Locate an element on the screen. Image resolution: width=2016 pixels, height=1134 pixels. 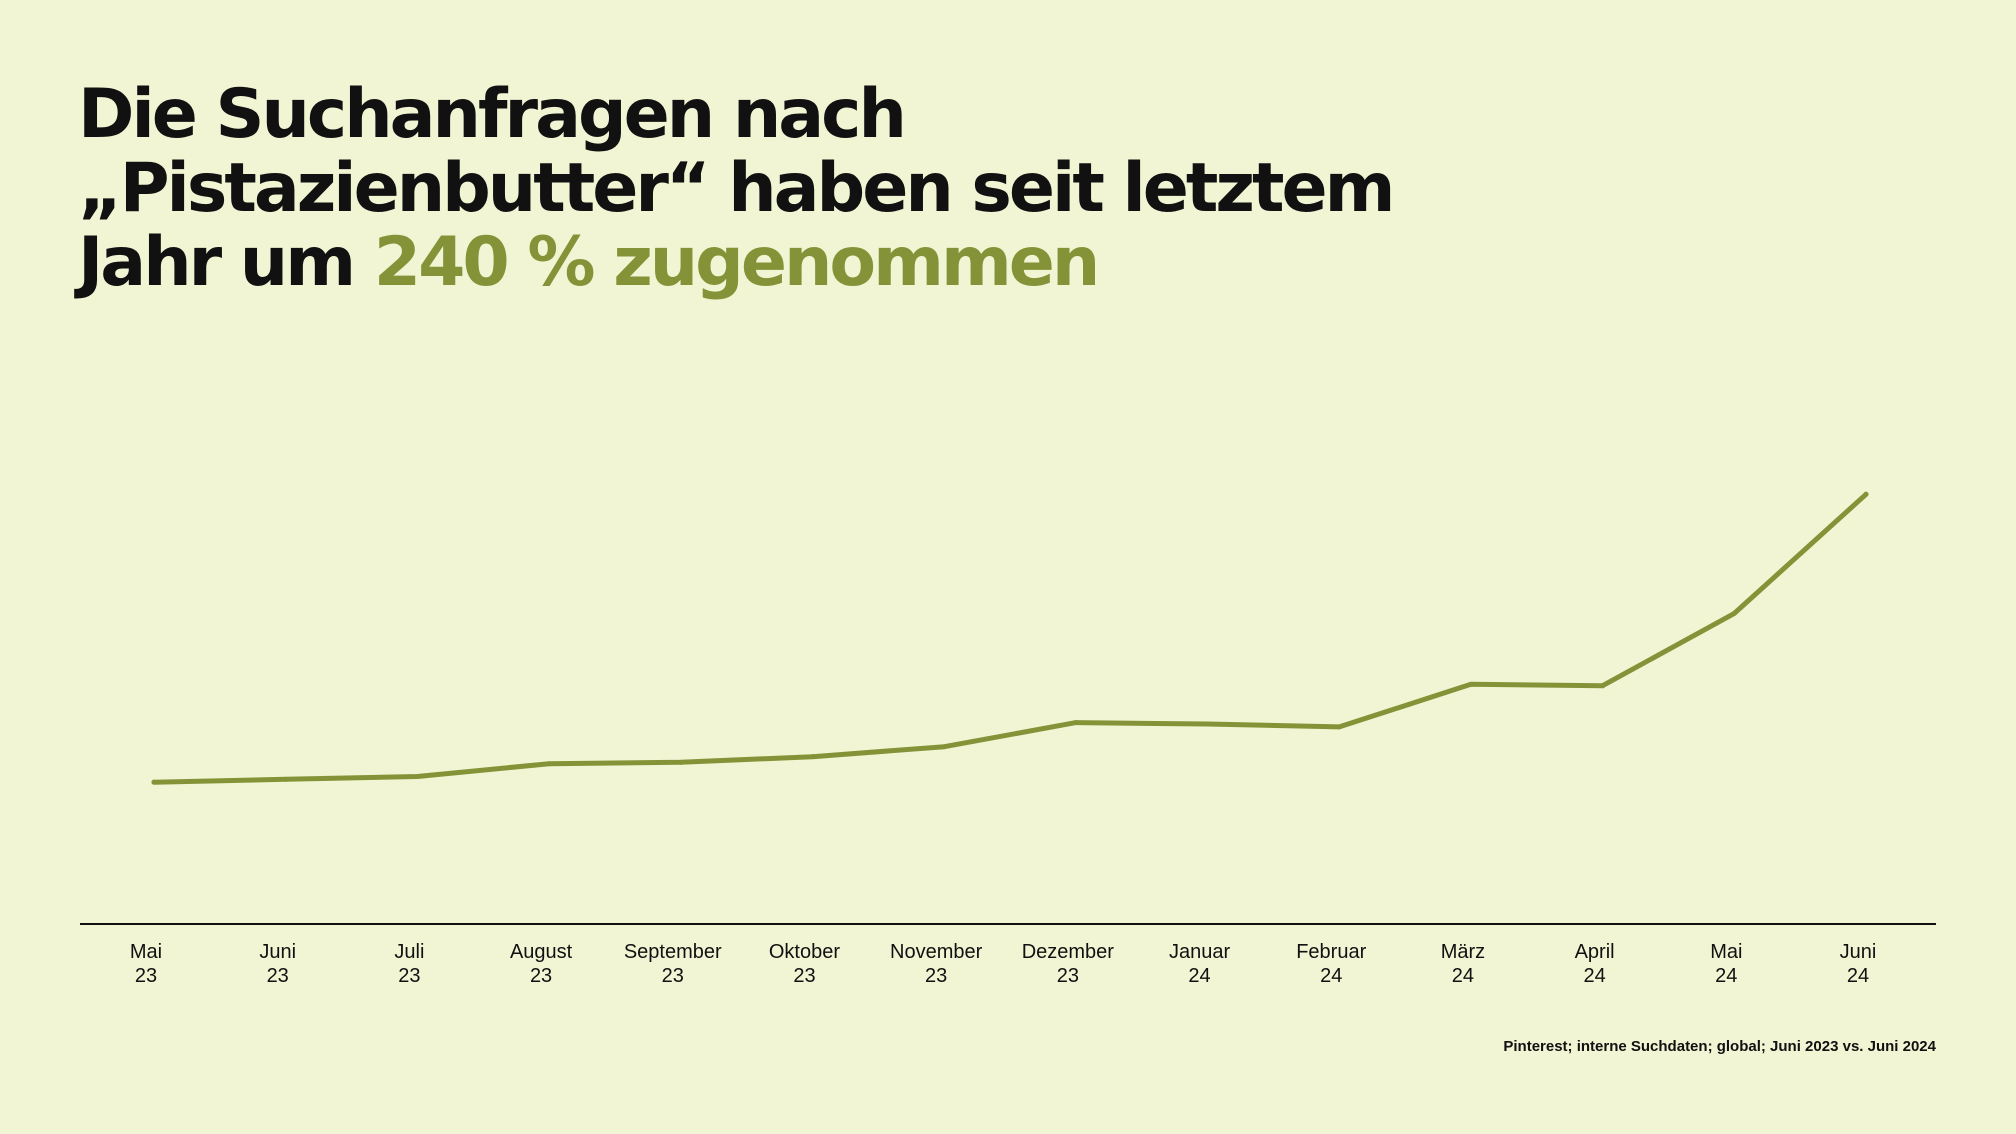
x-tick-label: Oktober 23 is located at coordinates (804, 964).